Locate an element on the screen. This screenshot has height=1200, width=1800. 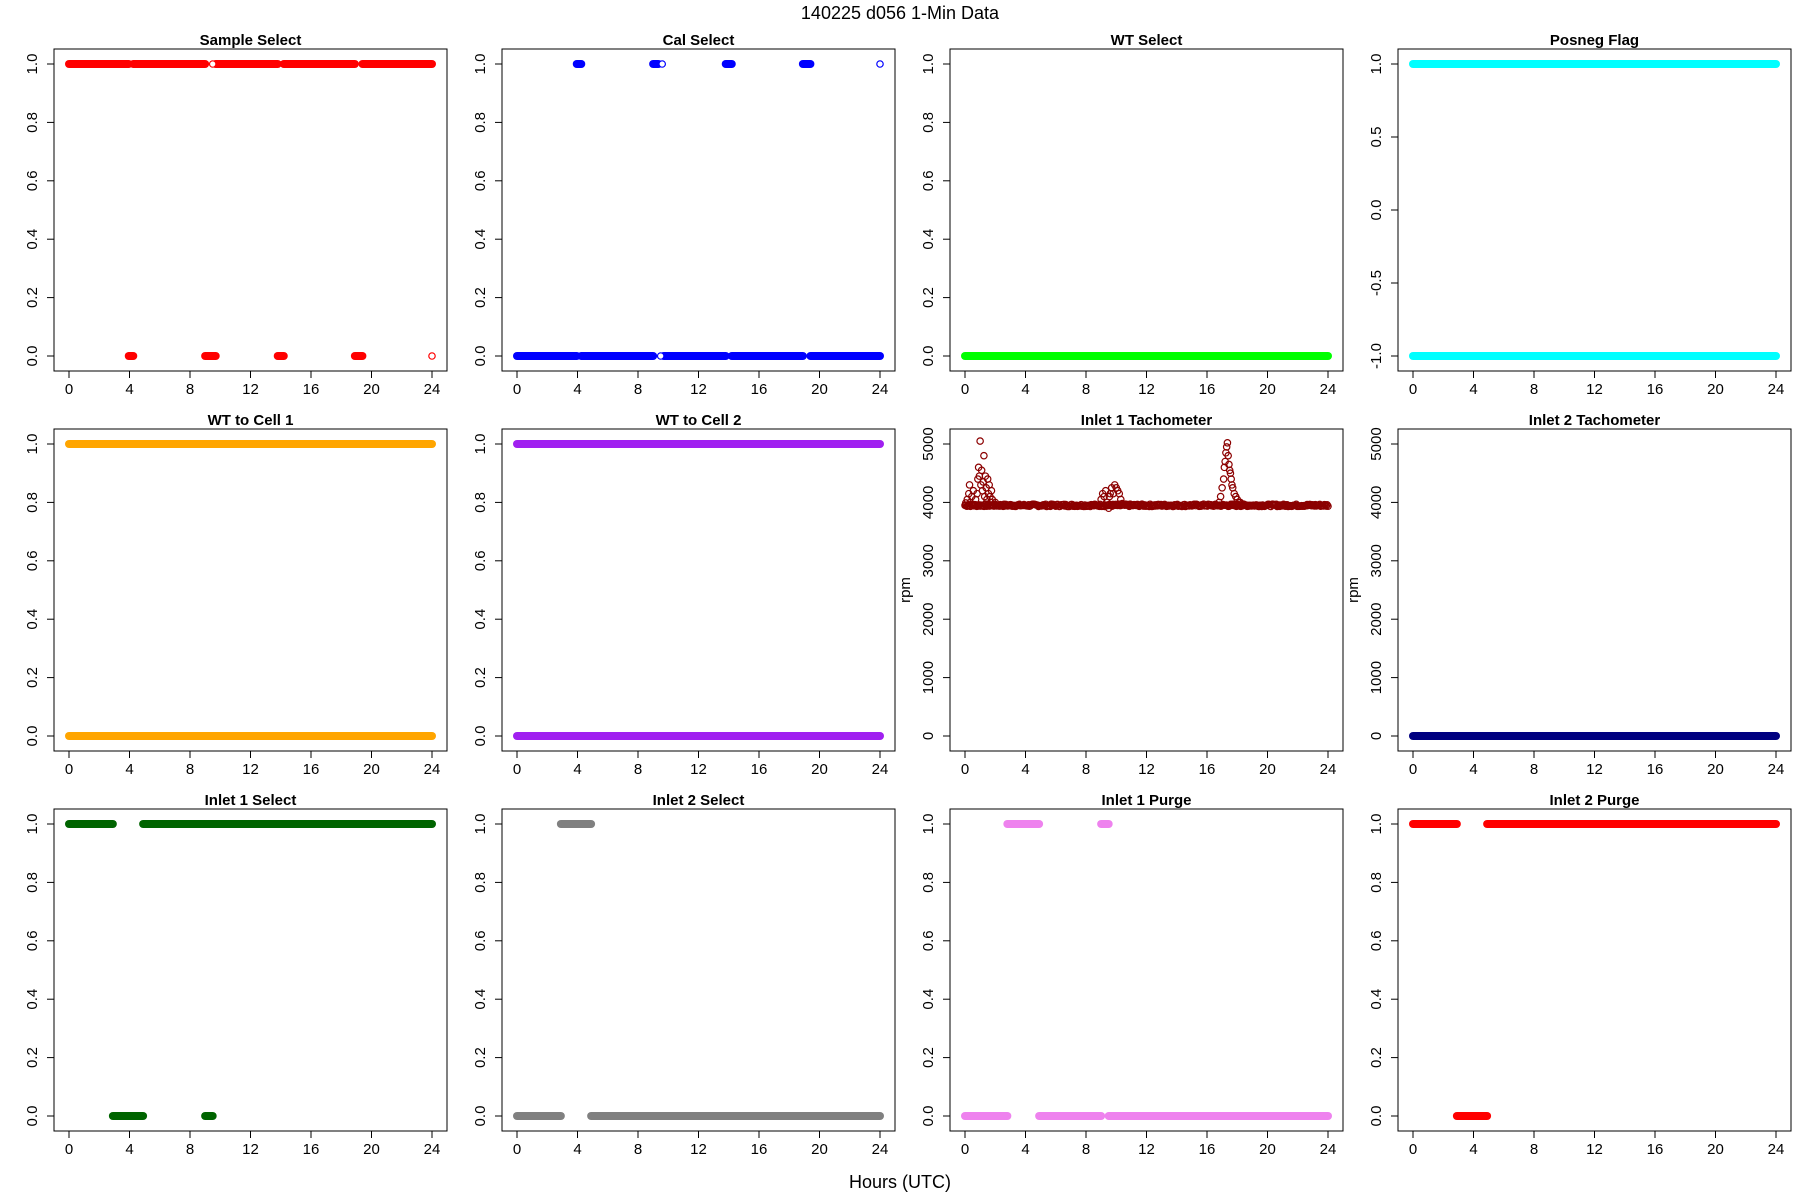
y-tick-label: 0 is located at coordinates (928, 736).